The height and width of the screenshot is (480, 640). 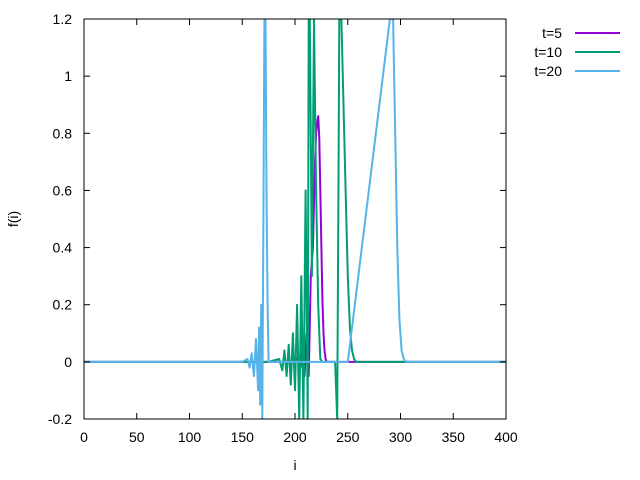 What do you see at coordinates (294, 465) in the screenshot?
I see `x-axis-label: i` at bounding box center [294, 465].